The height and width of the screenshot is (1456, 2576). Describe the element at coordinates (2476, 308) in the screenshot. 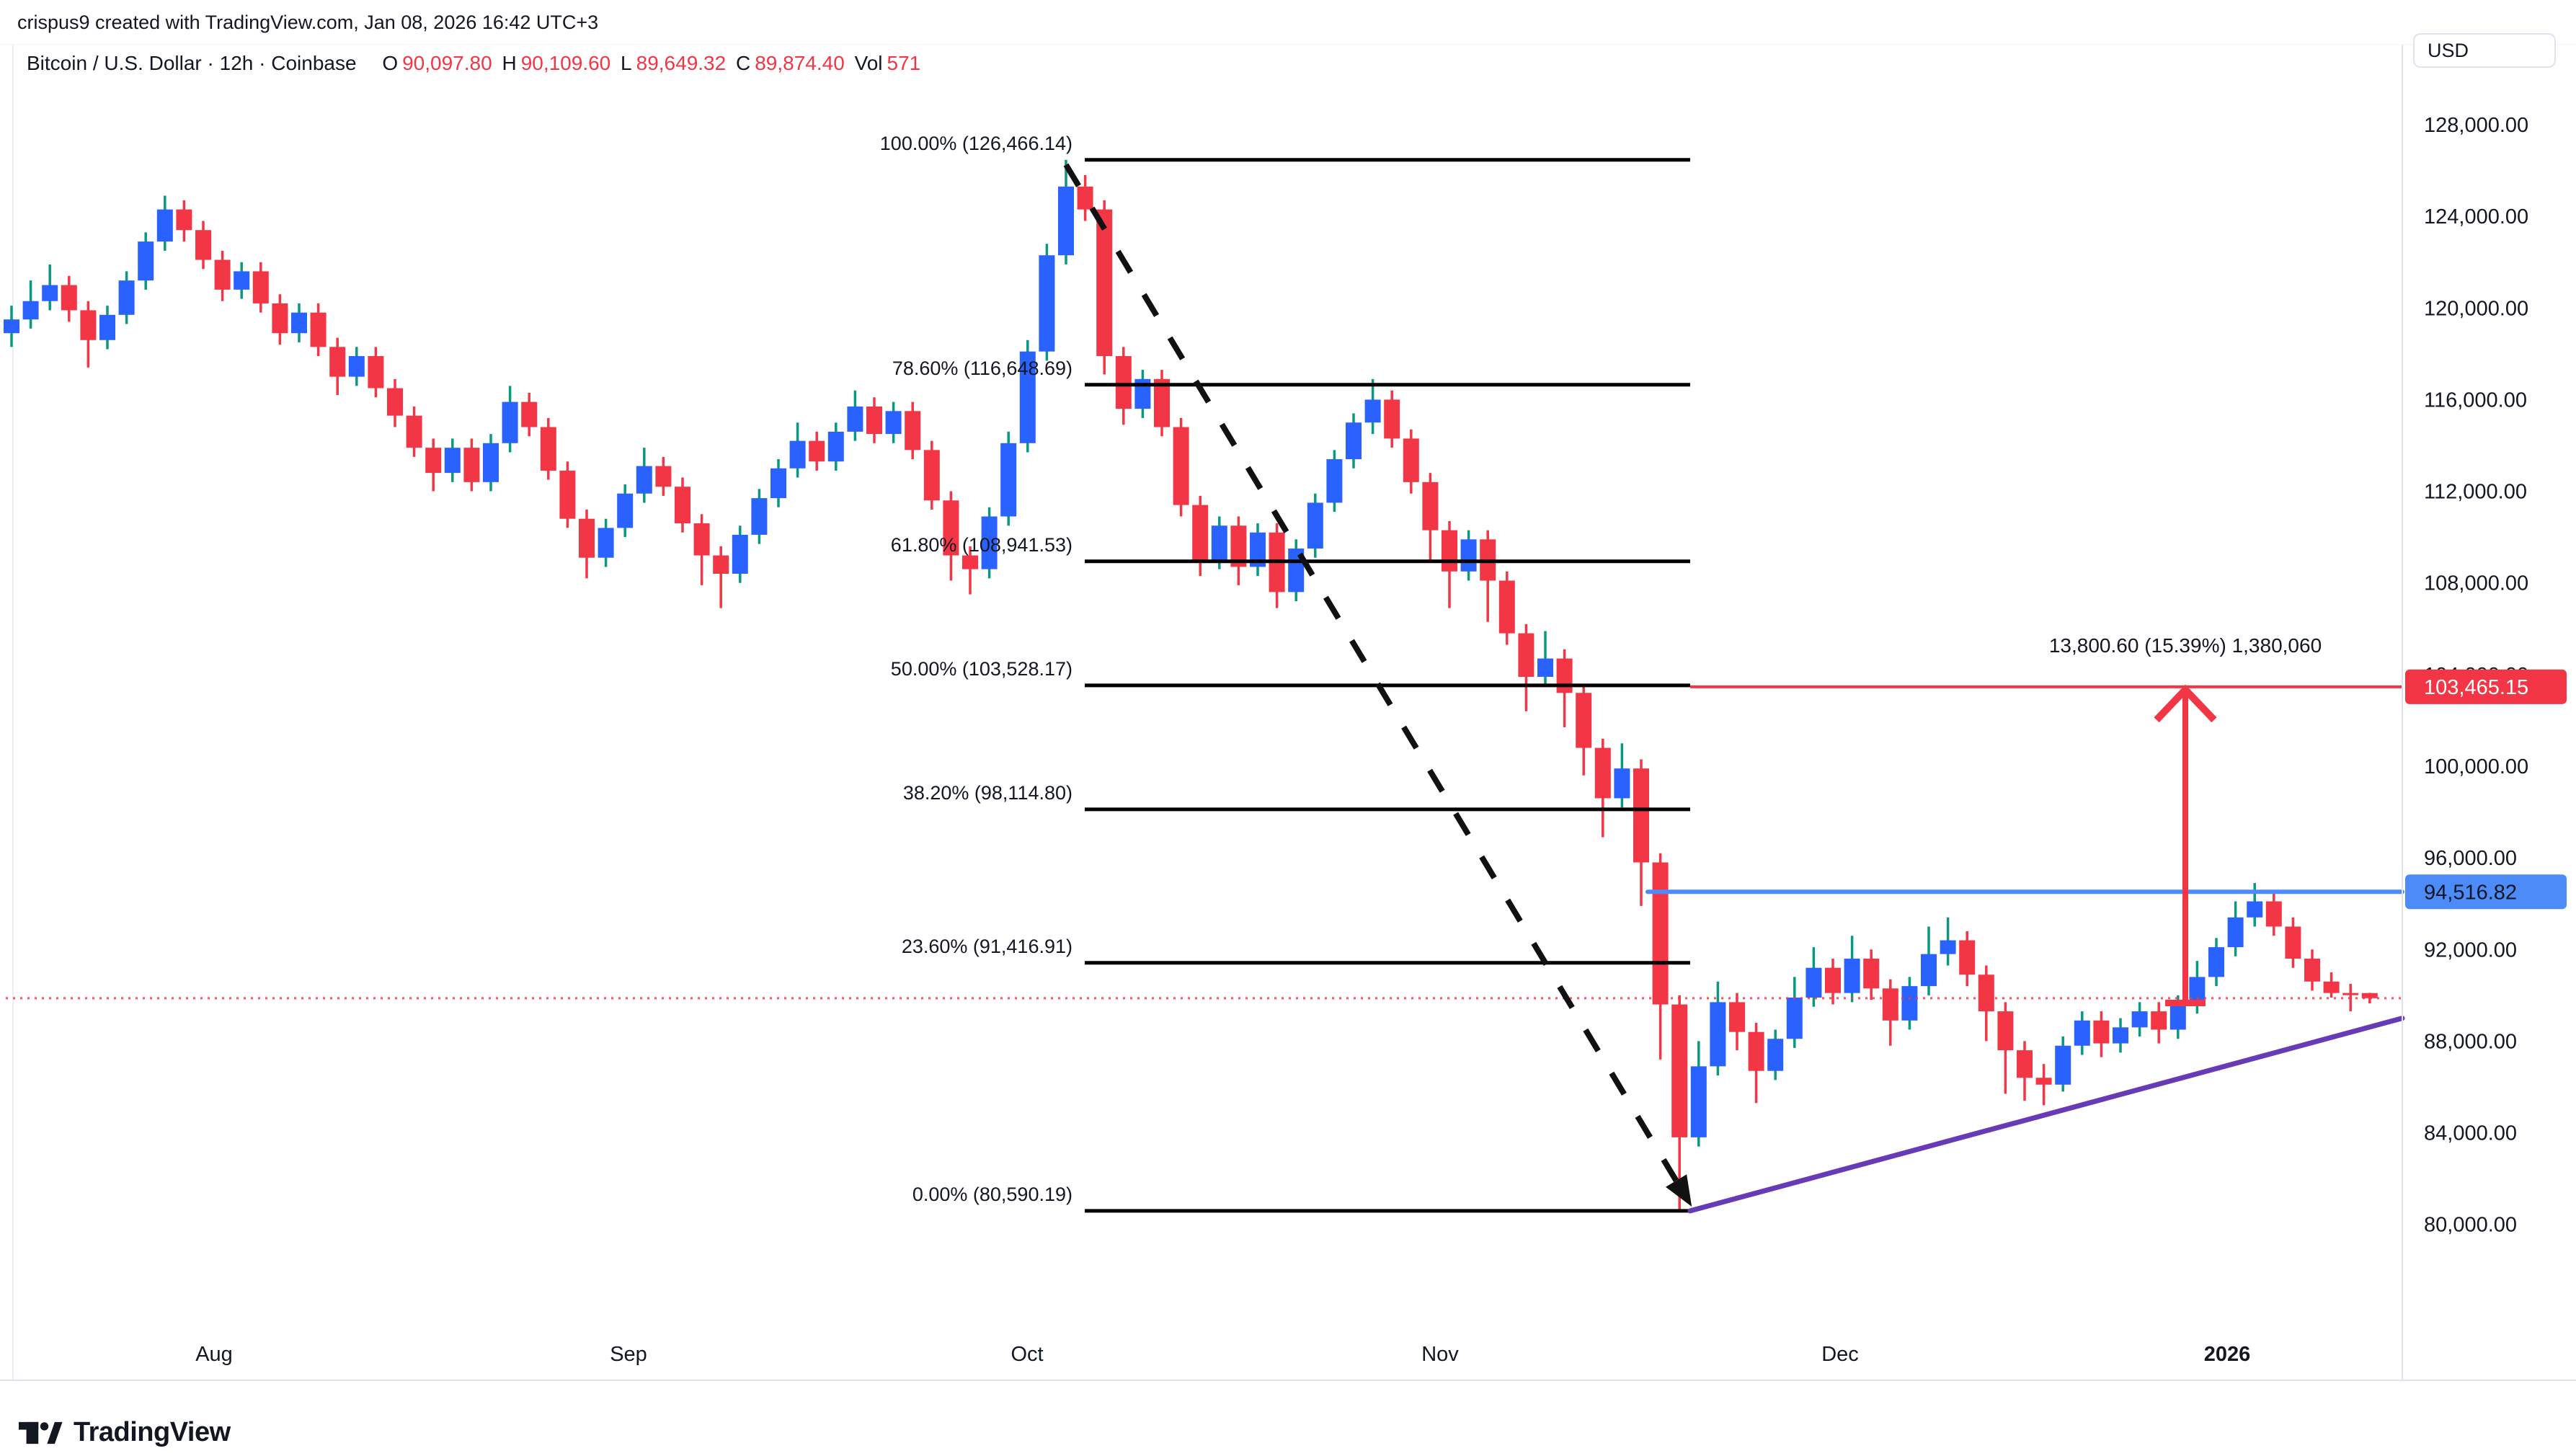

I see `price-tick-label: 120,000.00` at that location.